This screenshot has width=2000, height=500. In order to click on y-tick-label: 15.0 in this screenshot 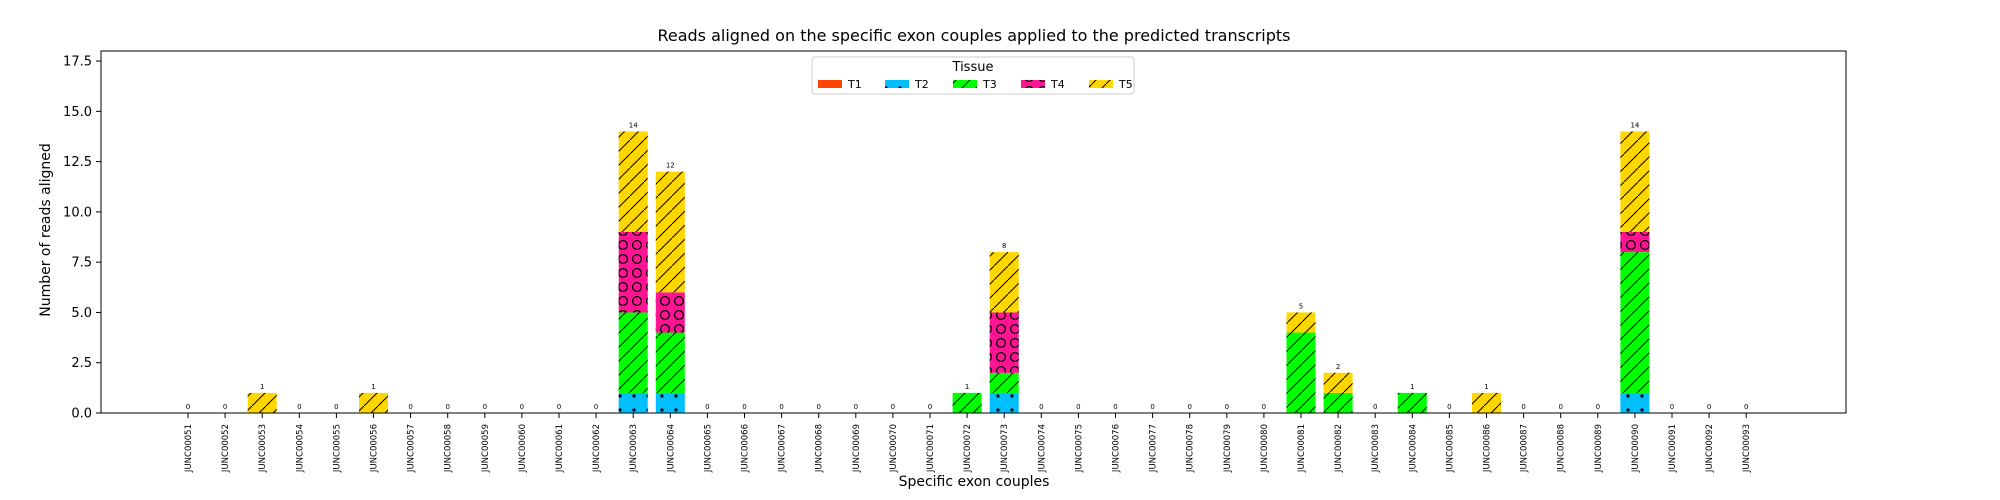, I will do `click(77, 112)`.